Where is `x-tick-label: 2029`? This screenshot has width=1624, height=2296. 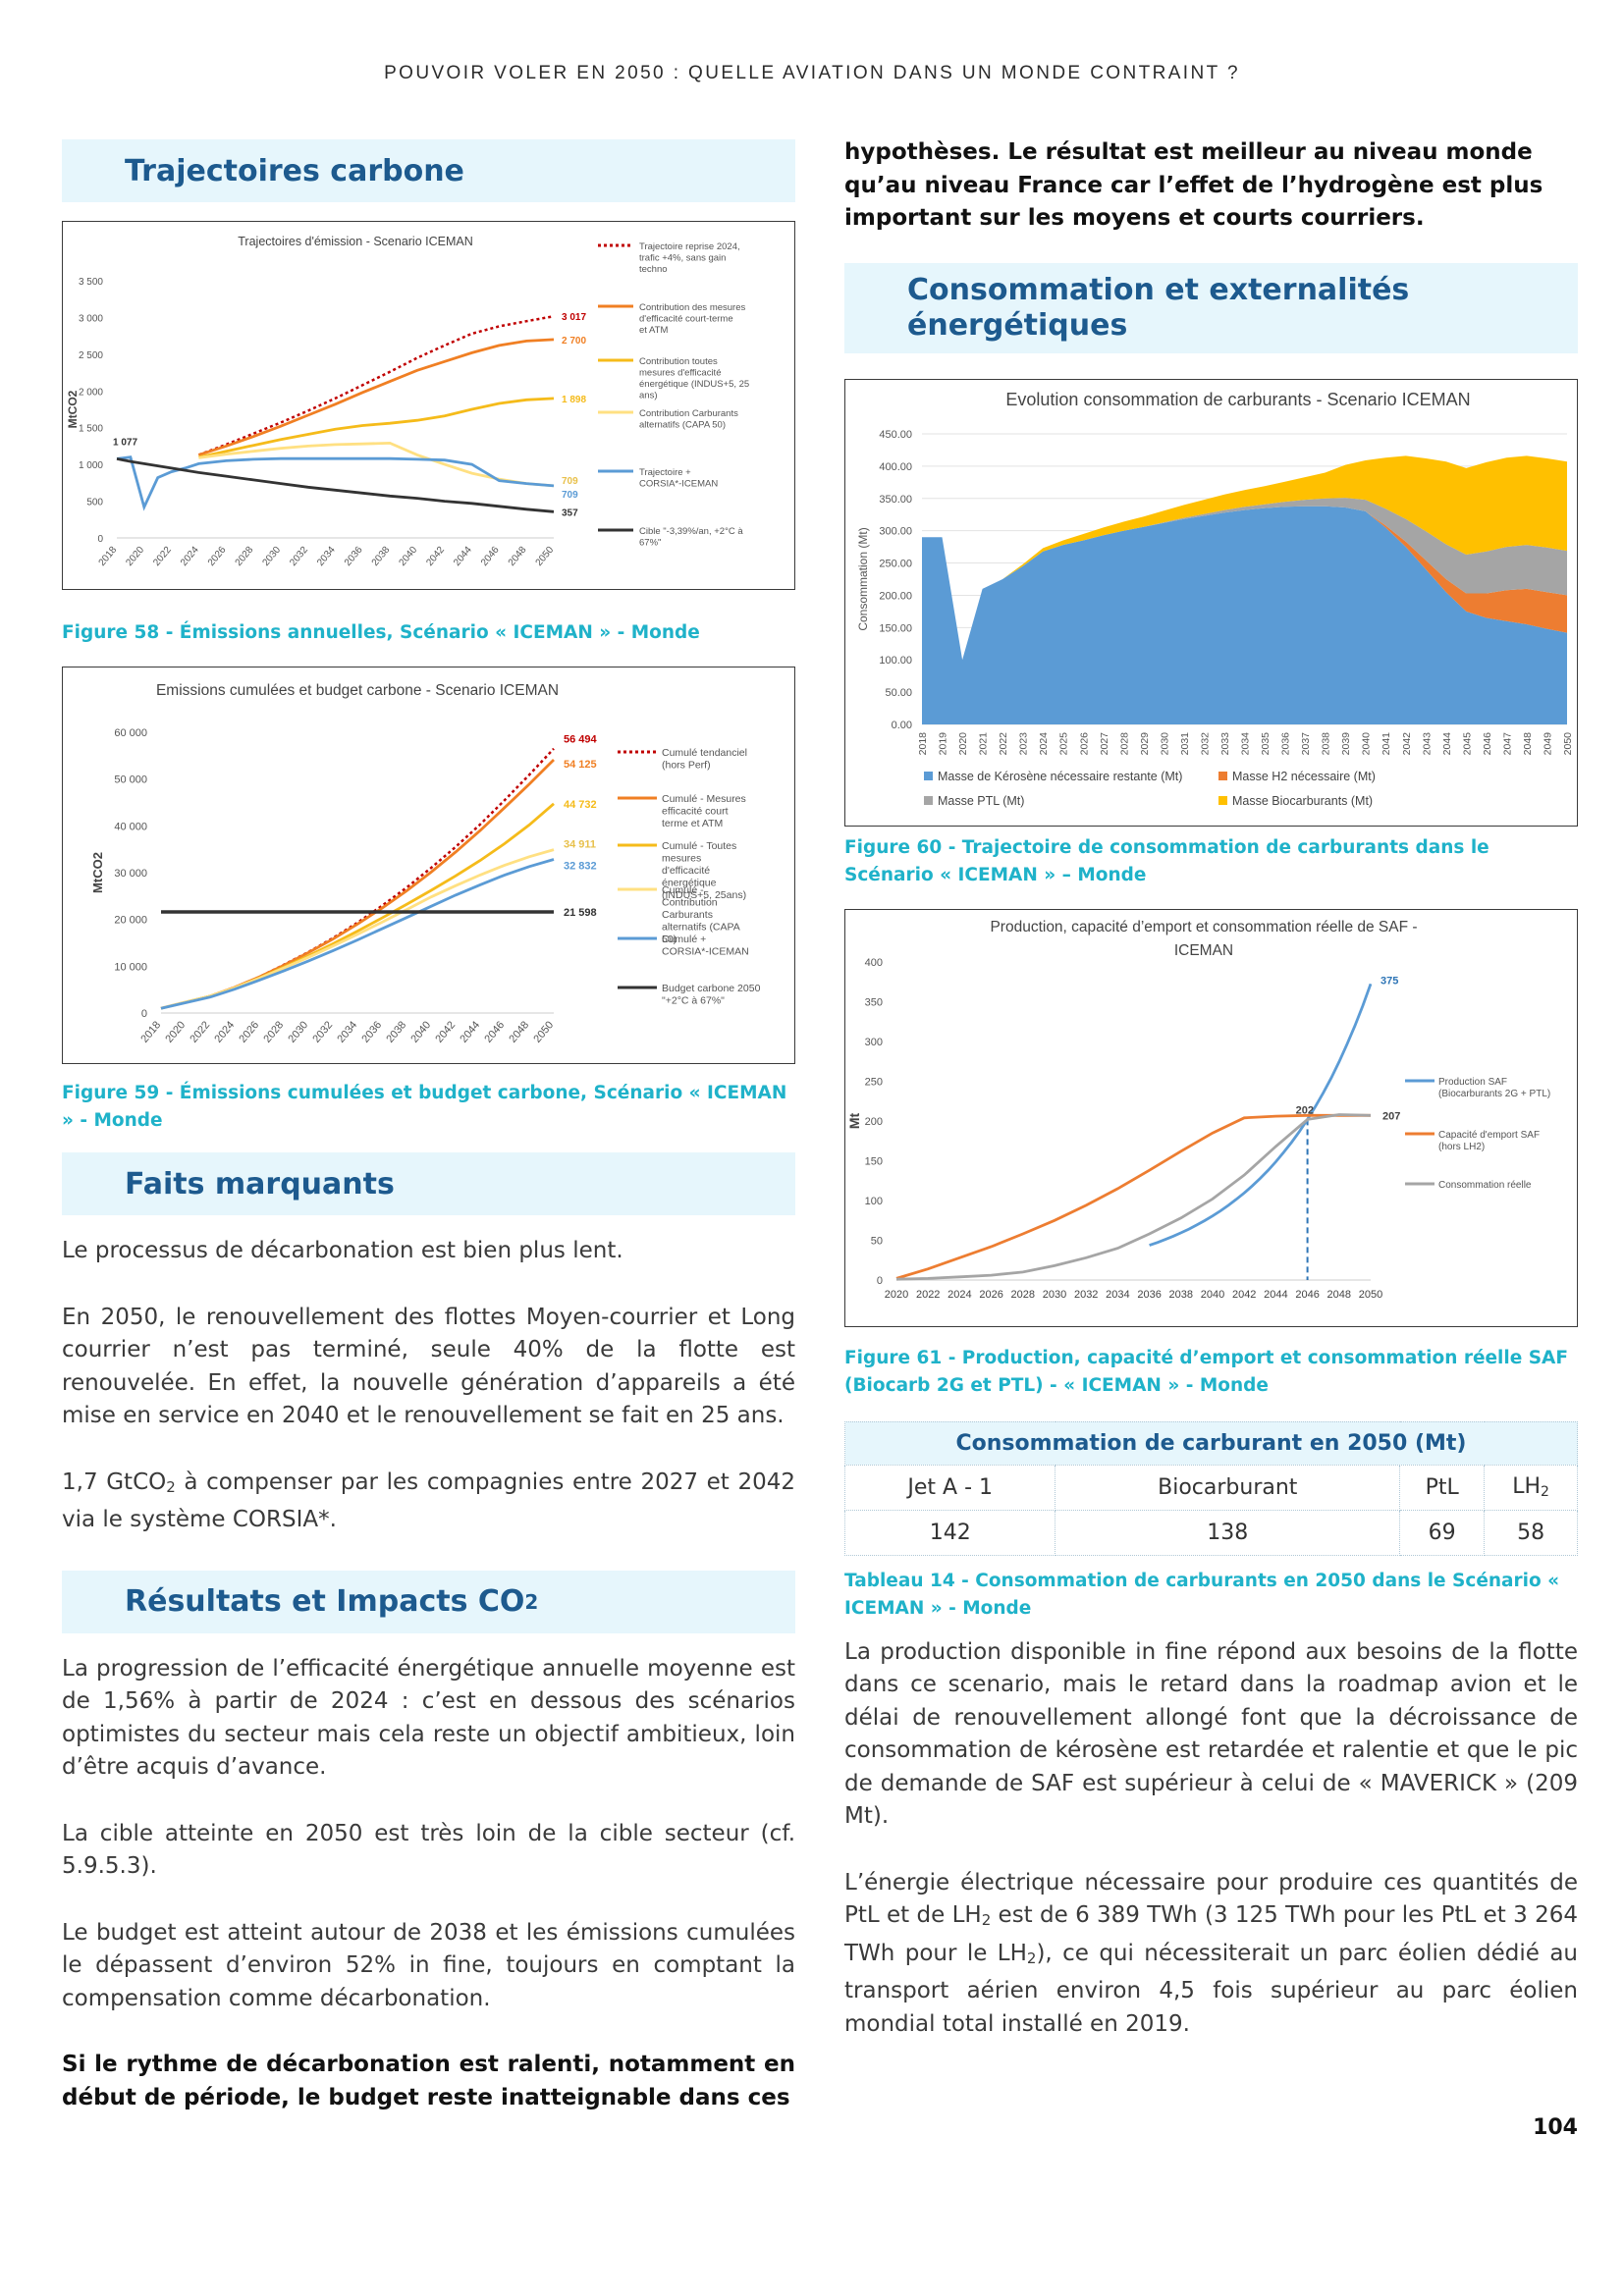
x-tick-label: 2029 is located at coordinates (1145, 743).